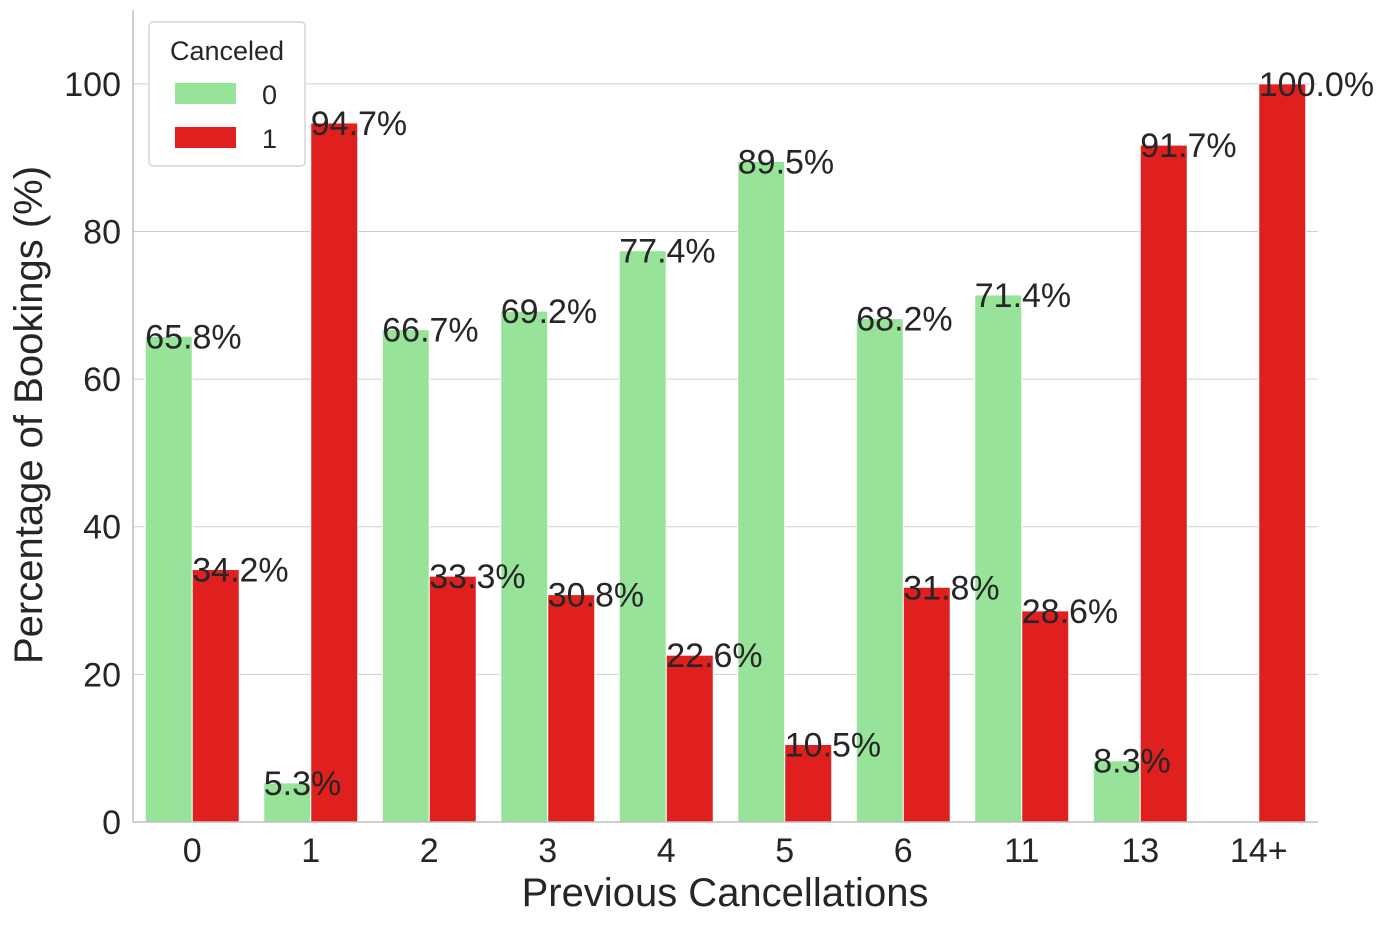 Image resolution: width=1400 pixels, height=926 pixels. Describe the element at coordinates (1188, 146) in the screenshot. I see `data-label: 91.7%` at that location.